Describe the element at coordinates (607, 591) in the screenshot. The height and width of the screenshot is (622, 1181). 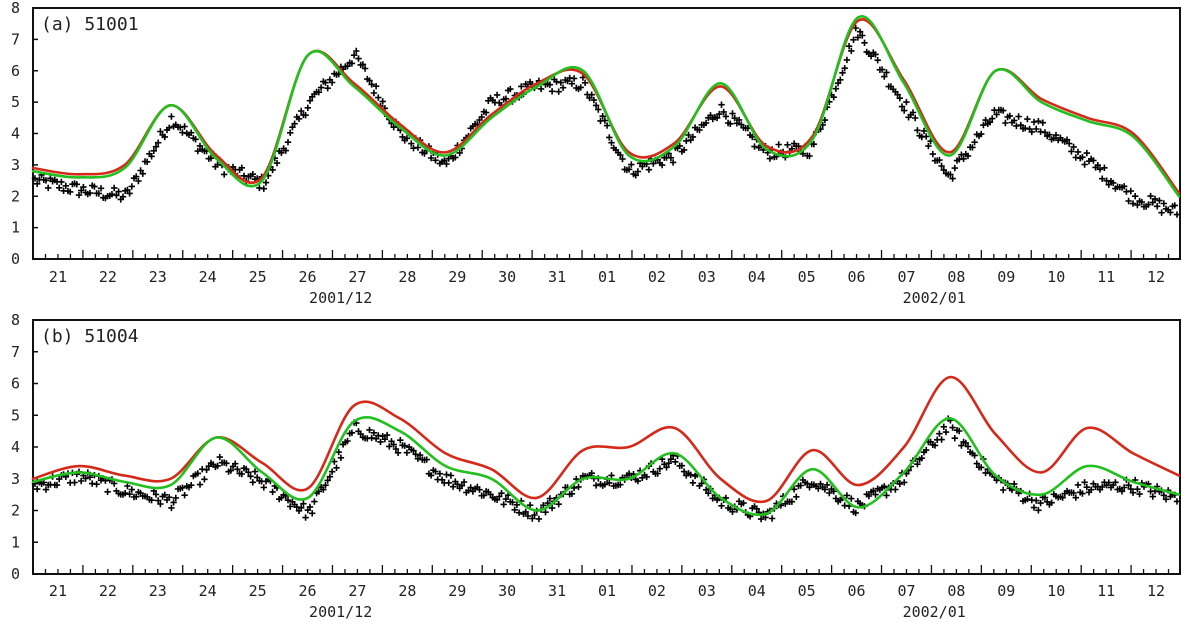
I see `x-tick-label: 01` at that location.